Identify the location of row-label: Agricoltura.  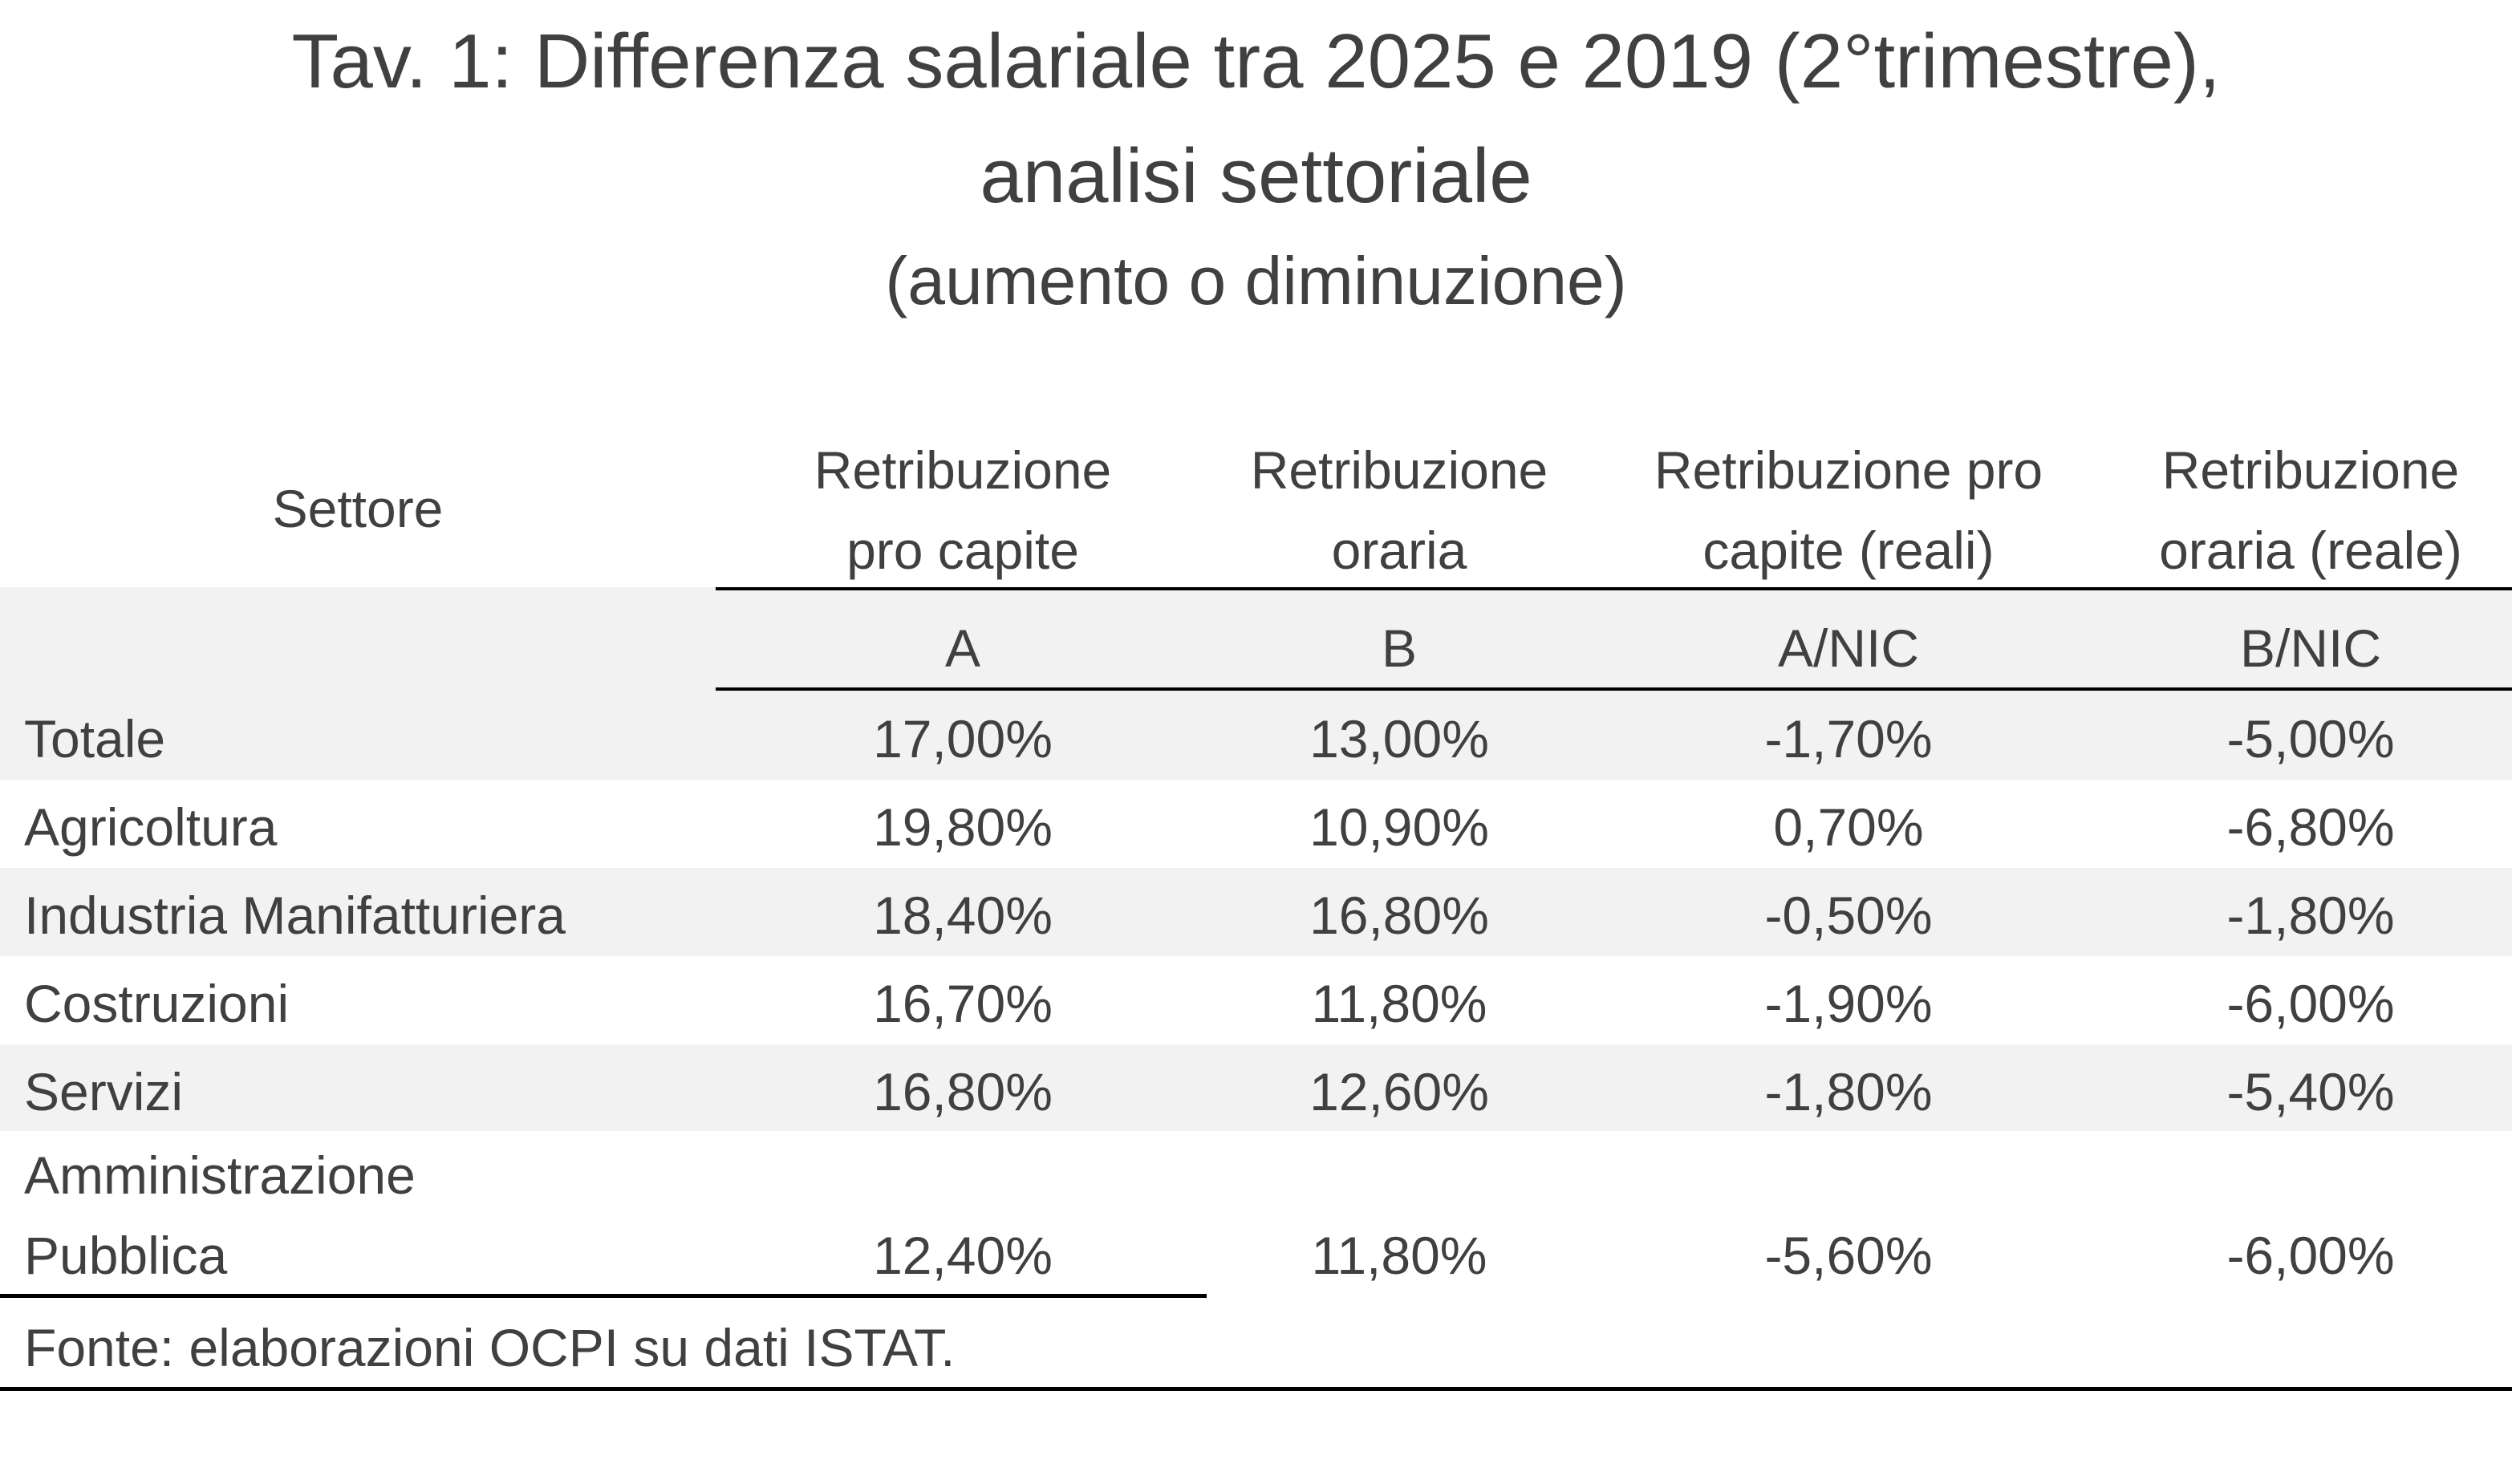
(151, 827).